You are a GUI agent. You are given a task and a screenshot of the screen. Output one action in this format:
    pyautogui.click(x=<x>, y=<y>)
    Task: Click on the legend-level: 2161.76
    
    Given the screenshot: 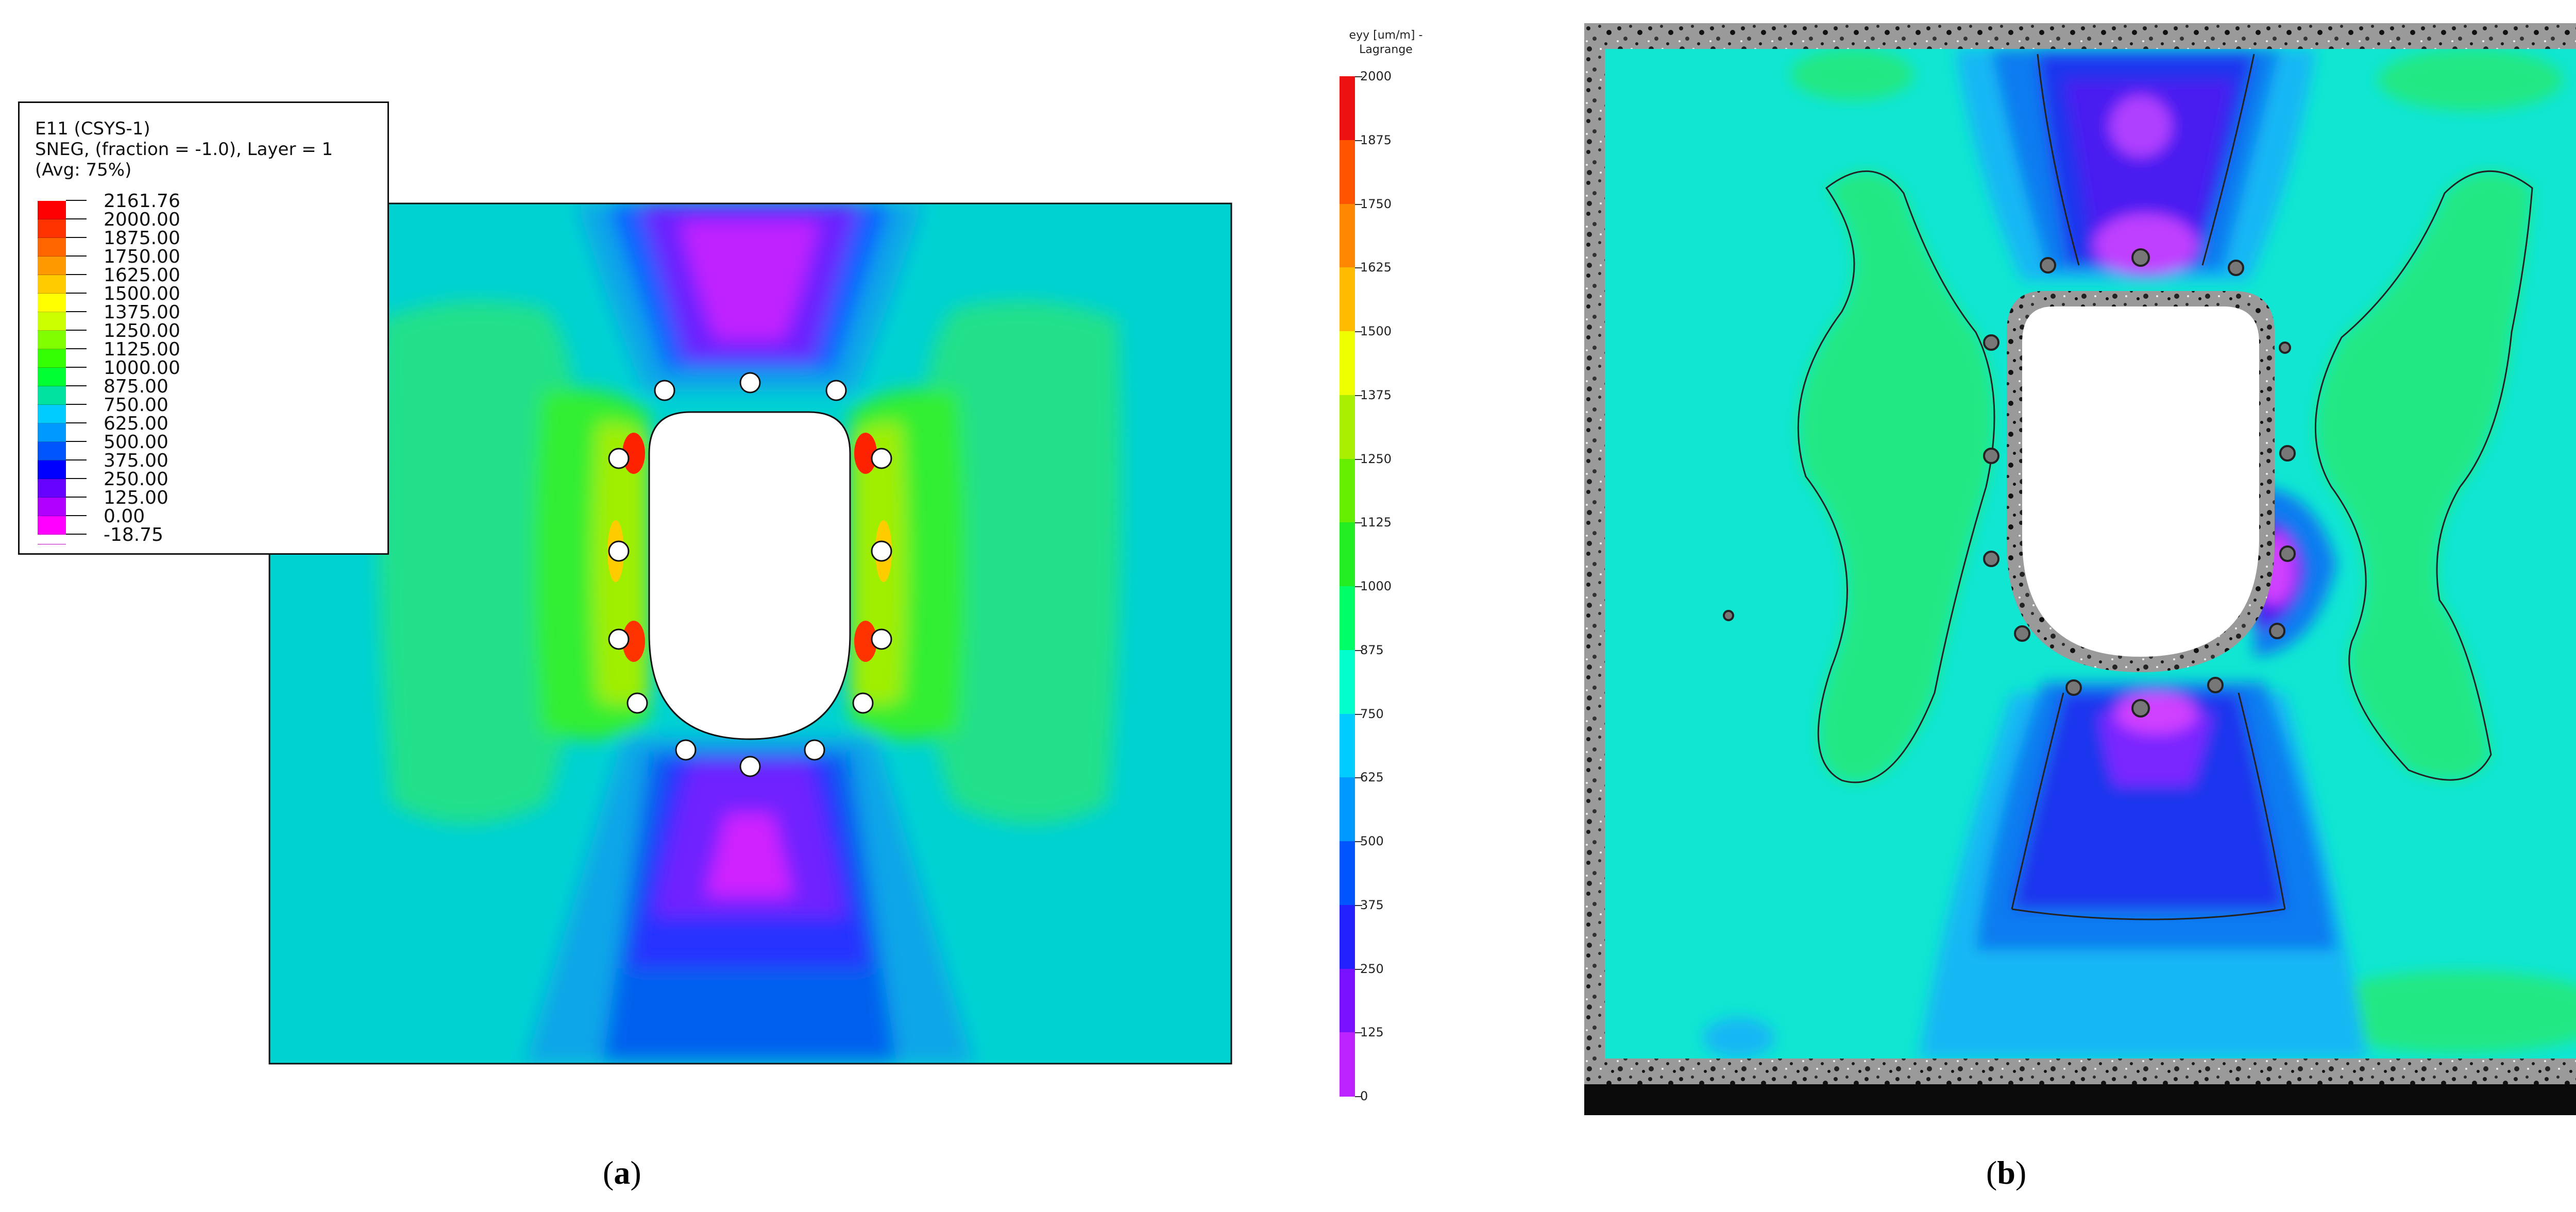 What is the action you would take?
    pyautogui.click(x=109, y=205)
    